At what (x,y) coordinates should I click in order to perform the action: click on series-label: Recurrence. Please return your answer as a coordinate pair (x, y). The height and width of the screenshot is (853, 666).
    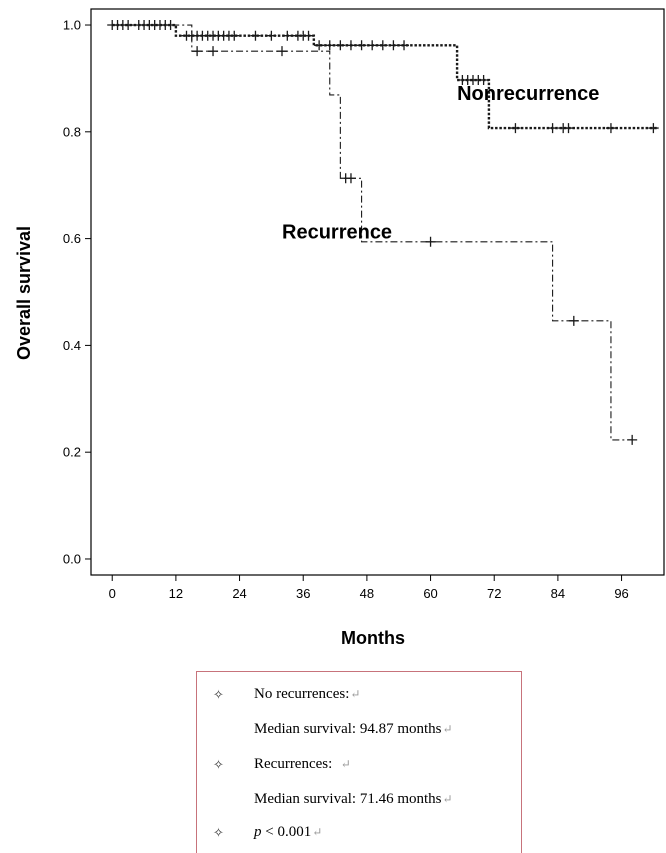
    Looking at the image, I should click on (337, 233).